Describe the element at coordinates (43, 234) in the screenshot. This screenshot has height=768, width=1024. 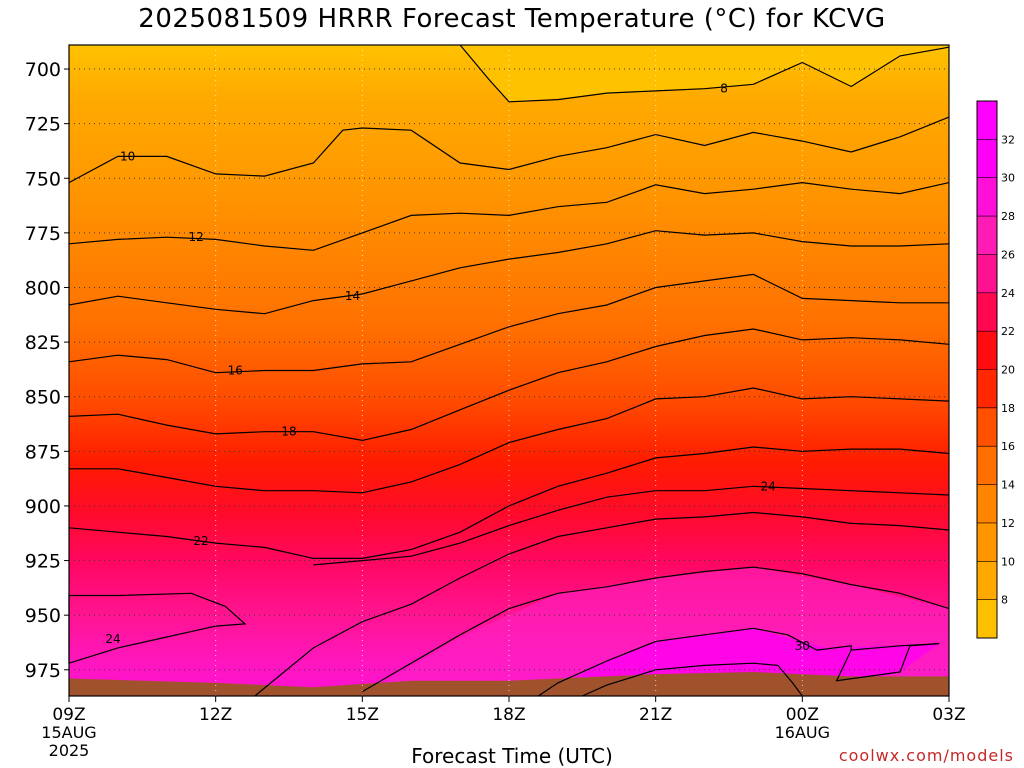
I see `y-tick-label: 775` at that location.